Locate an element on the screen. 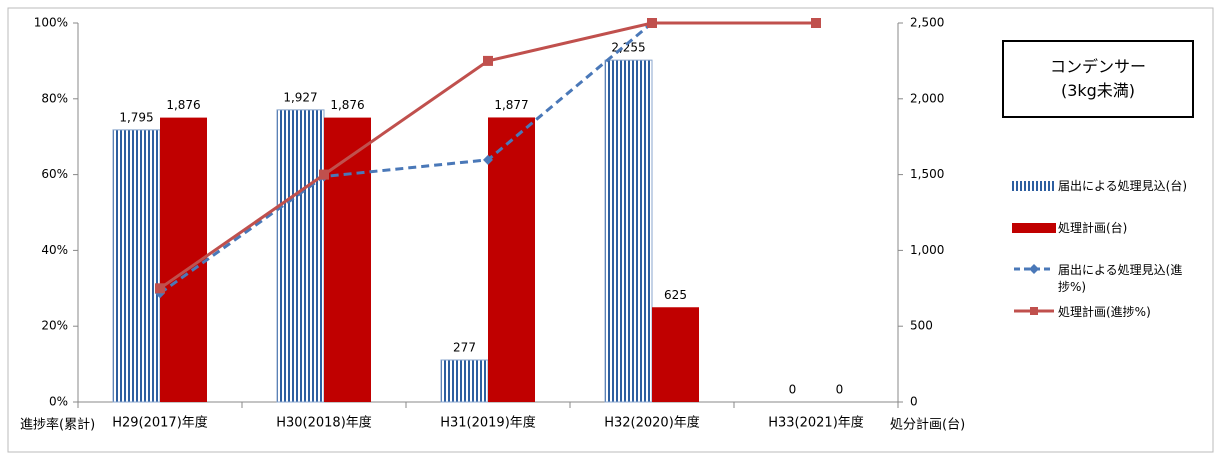 The width and height of the screenshot is (1219, 458). y-tick-label: 20% is located at coordinates (54, 326).